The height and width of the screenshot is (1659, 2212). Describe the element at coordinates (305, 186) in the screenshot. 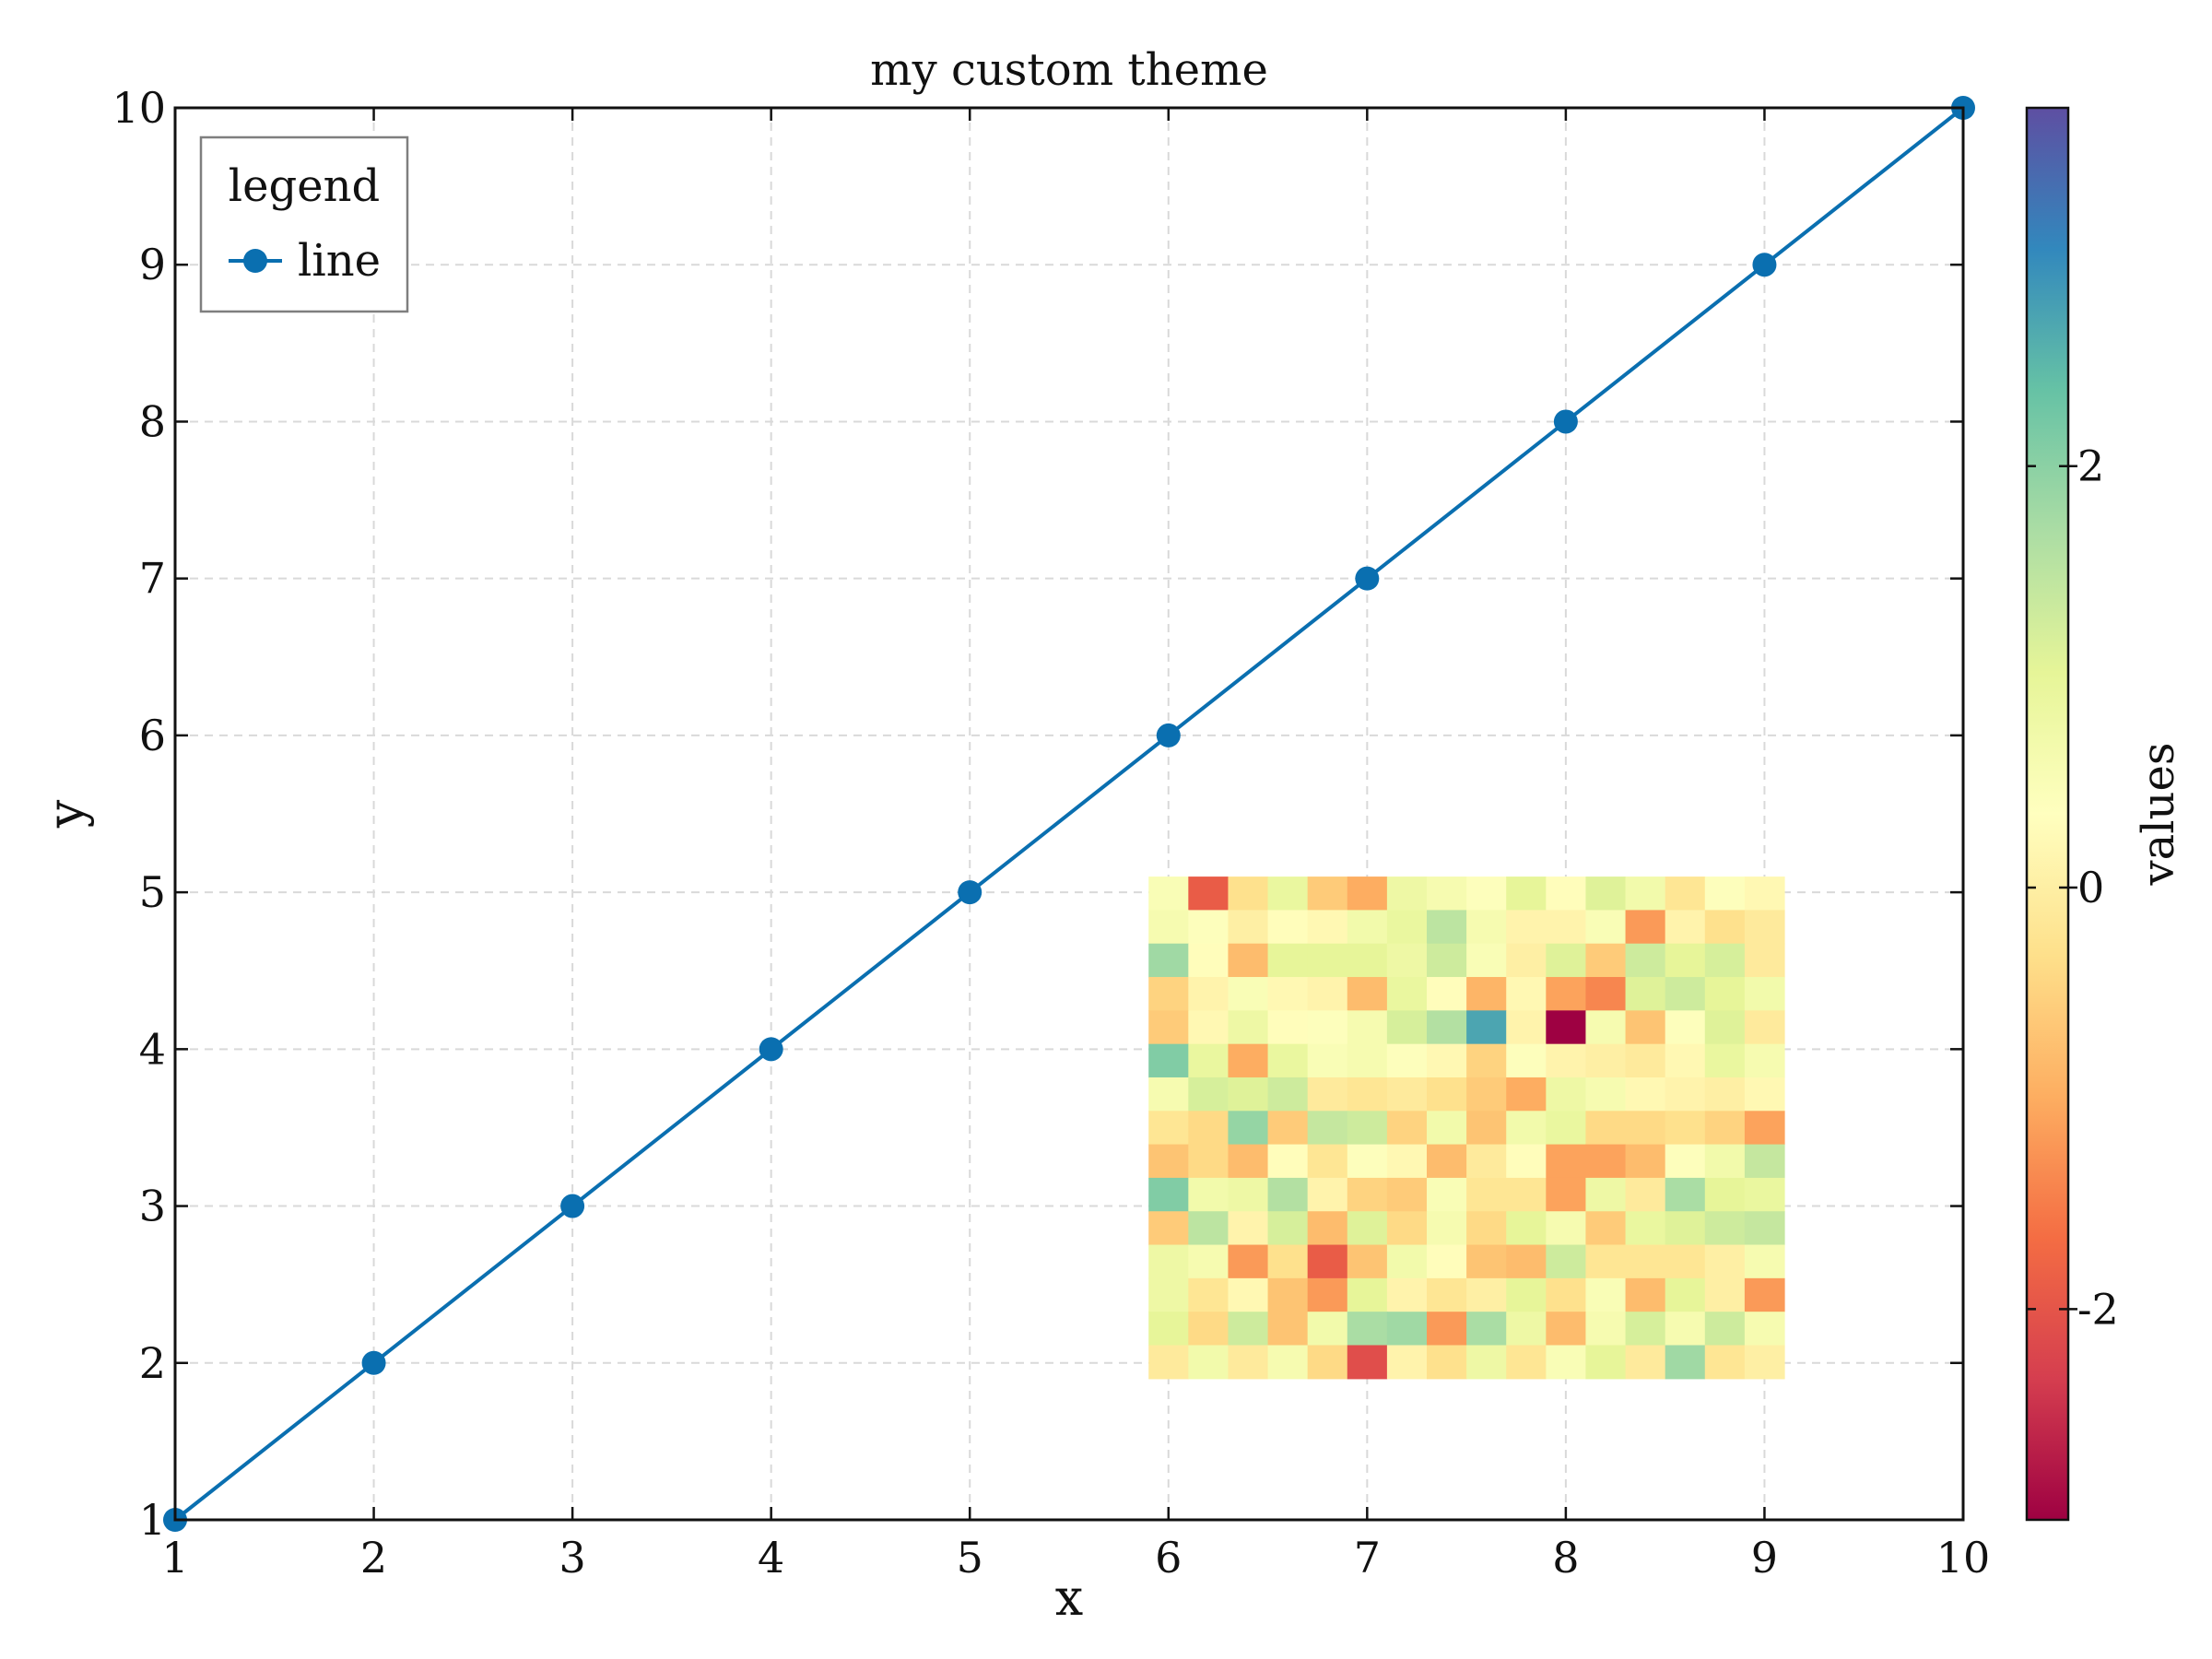

I see `legend-title: legend` at that location.